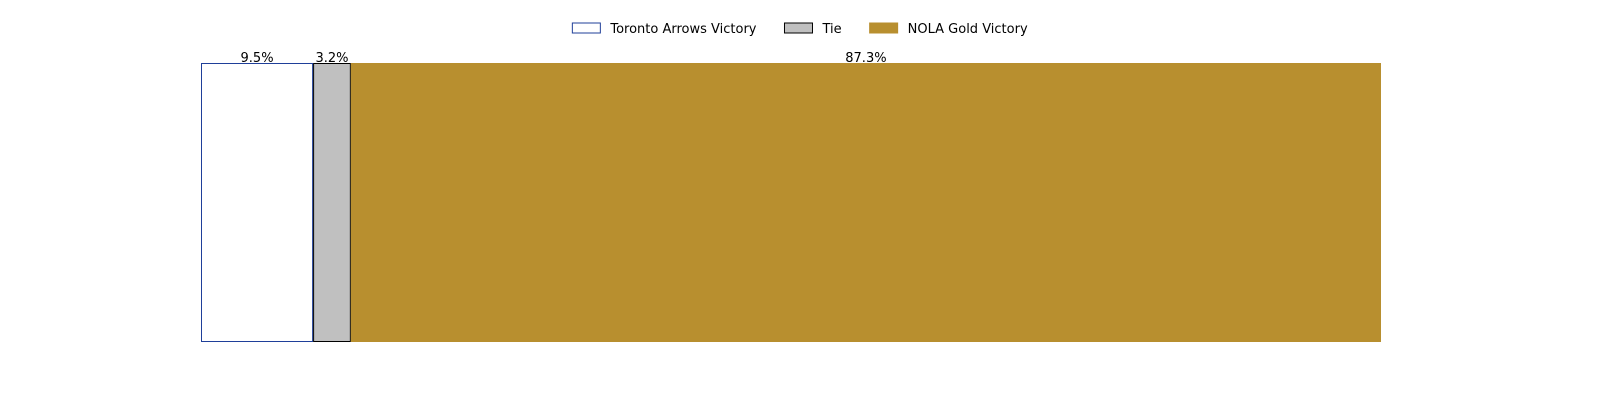 This screenshot has height=400, width=1600. I want to click on legend-label-3: NOLA Gold Victory, so click(968, 29).